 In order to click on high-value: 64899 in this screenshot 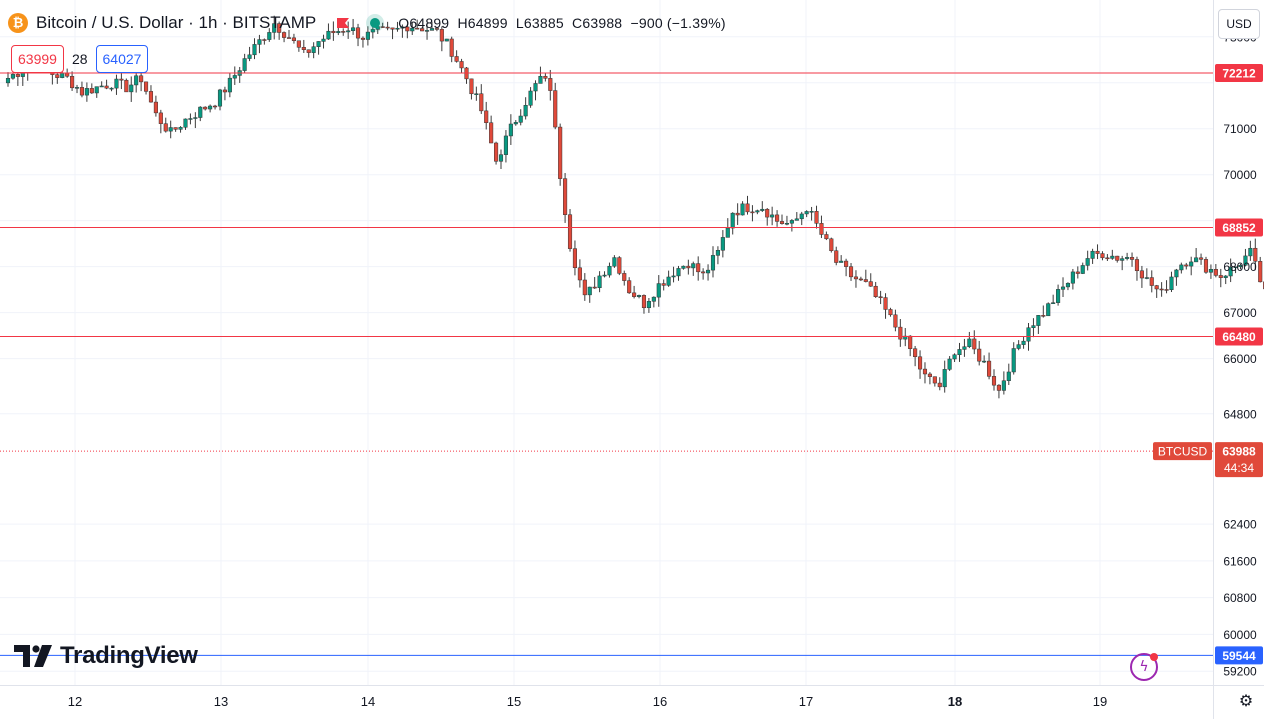, I will do `click(487, 23)`.